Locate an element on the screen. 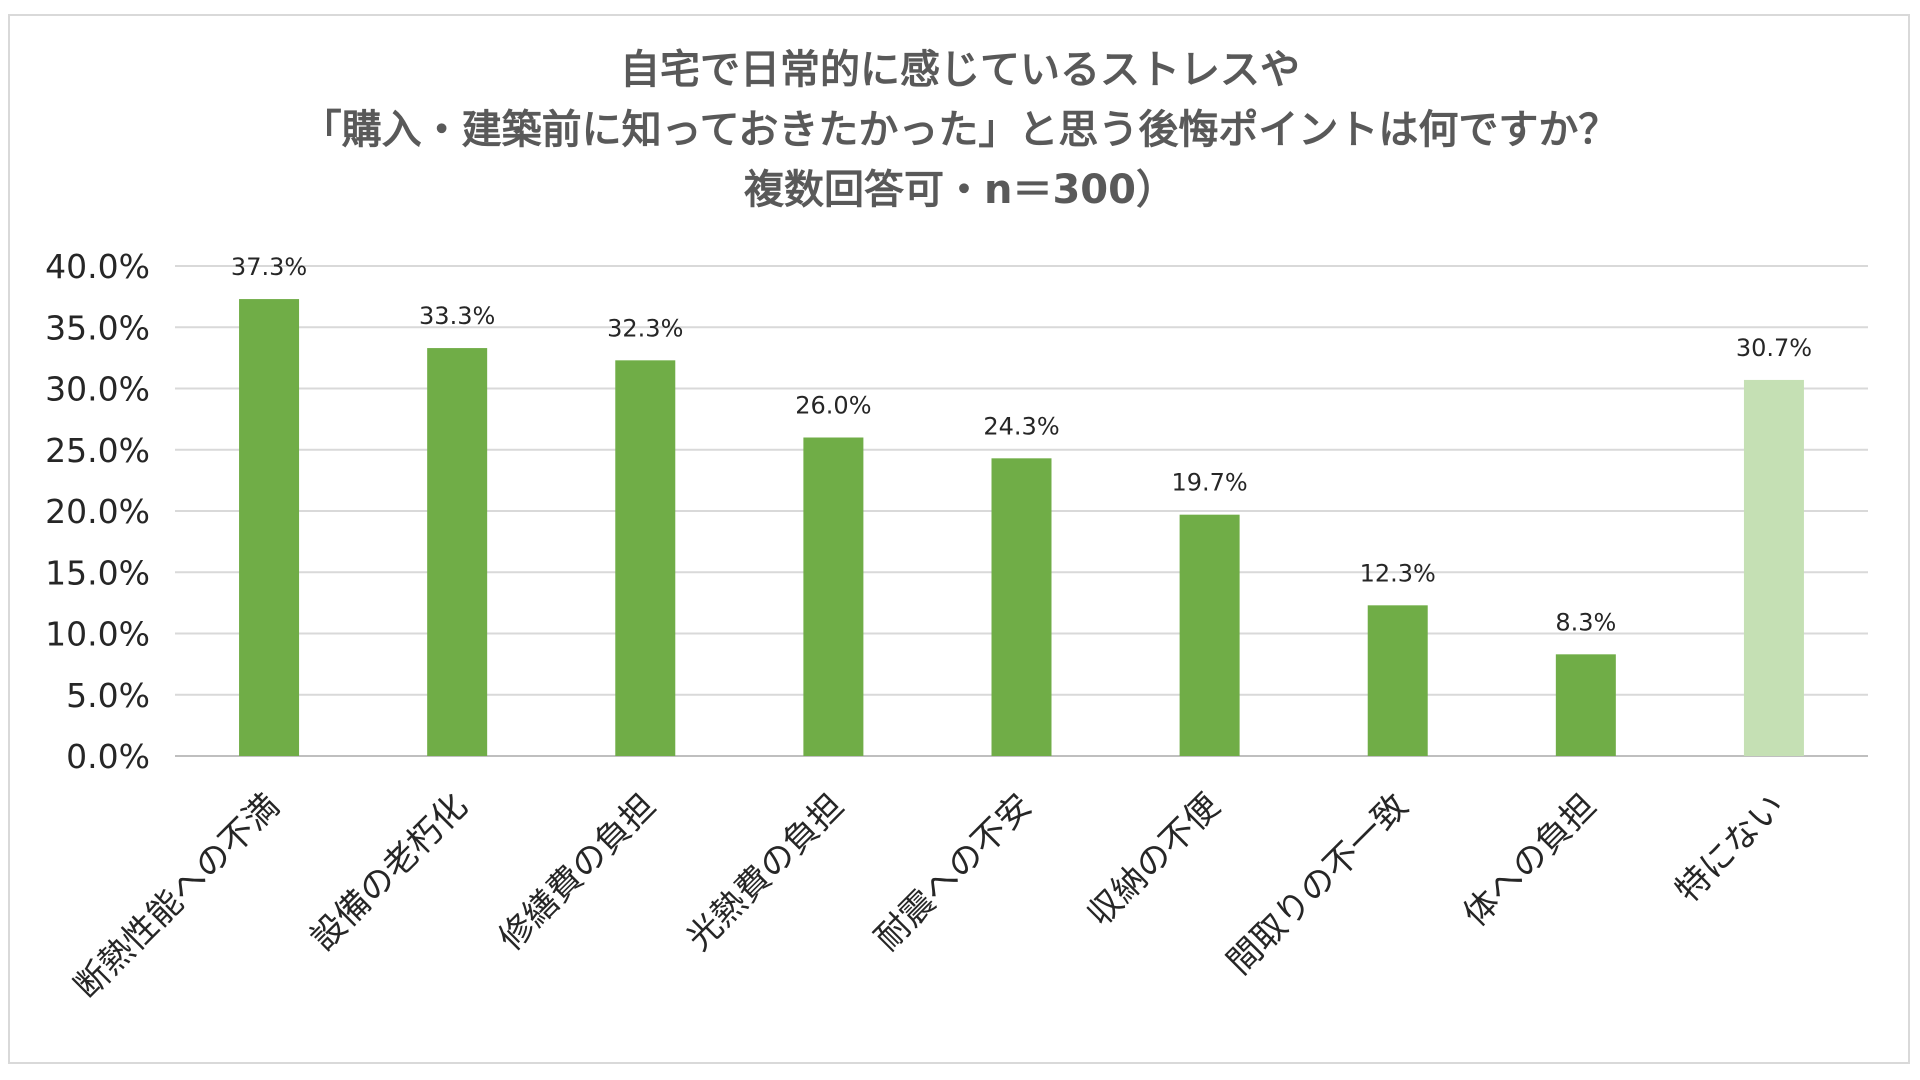 Image resolution: width=1920 pixels, height=1080 pixels. data-label: 33.3% is located at coordinates (457, 316).